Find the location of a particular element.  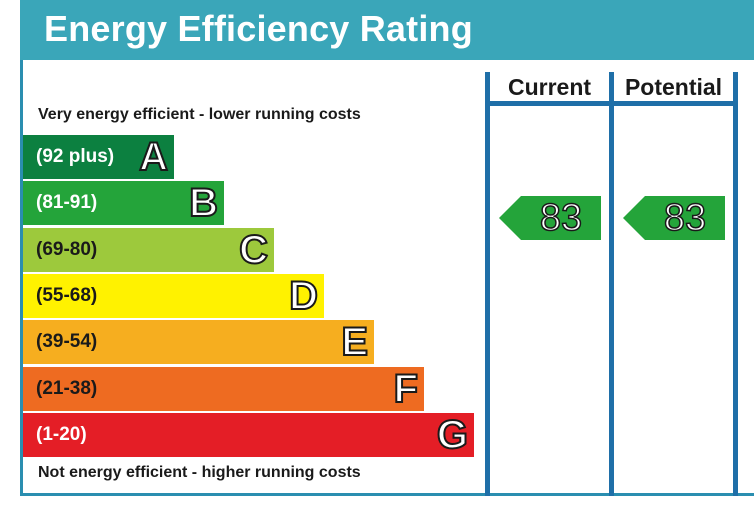

band-g-range: (1-20) is located at coordinates (61, 434).